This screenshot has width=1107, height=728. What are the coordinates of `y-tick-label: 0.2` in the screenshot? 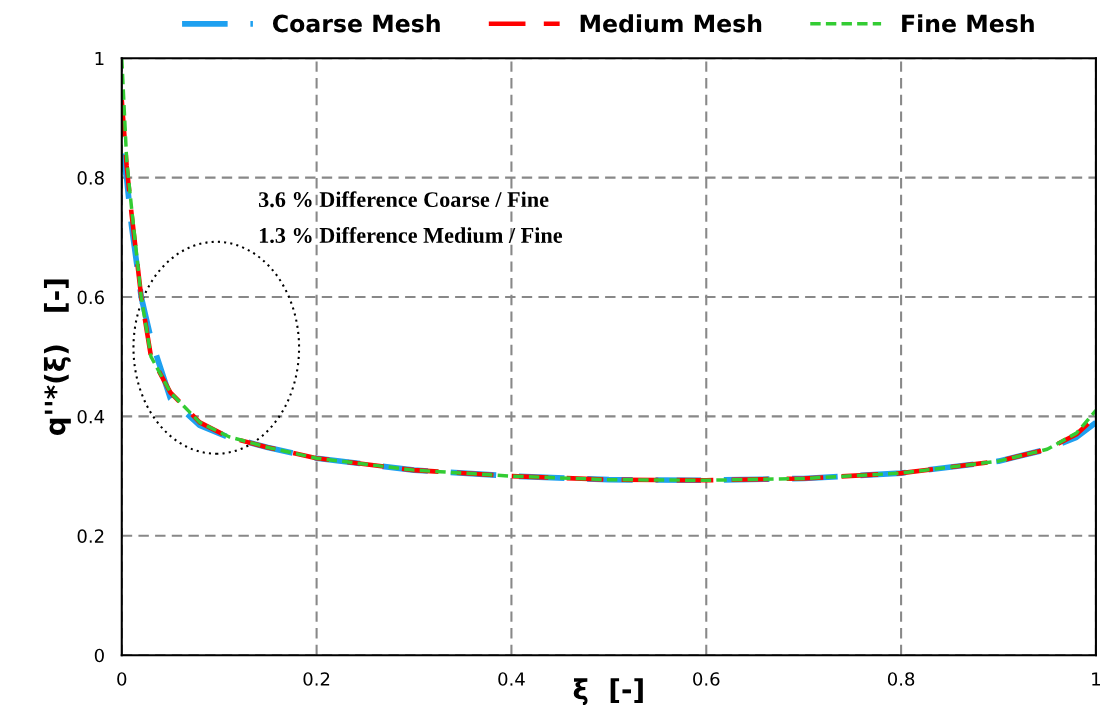 It's located at (90, 536).